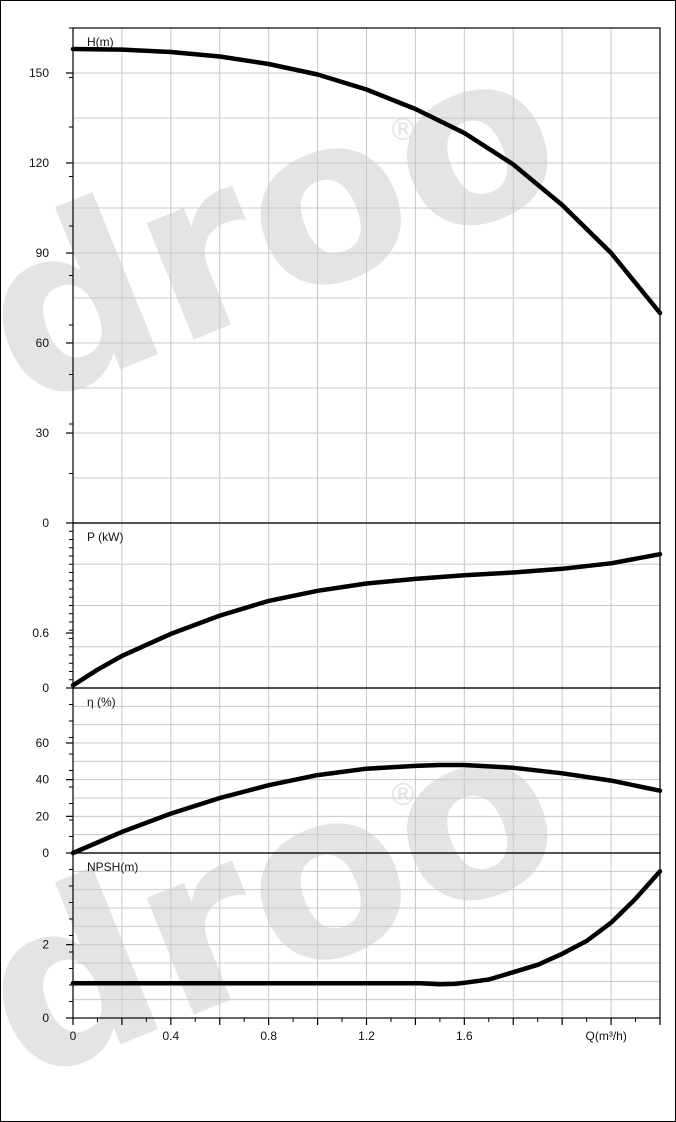  Describe the element at coordinates (100, 42) in the screenshot. I see `panel-ylabel: H(m)` at that location.